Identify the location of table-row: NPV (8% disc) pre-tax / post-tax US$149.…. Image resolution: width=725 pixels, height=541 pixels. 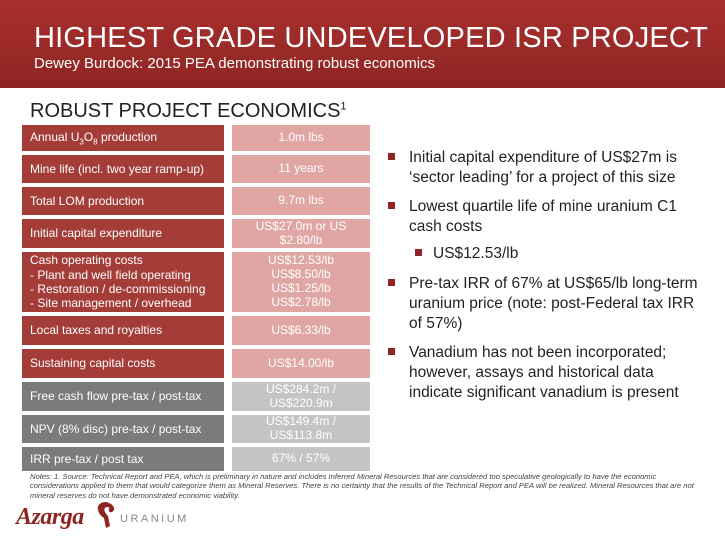
(196, 428).